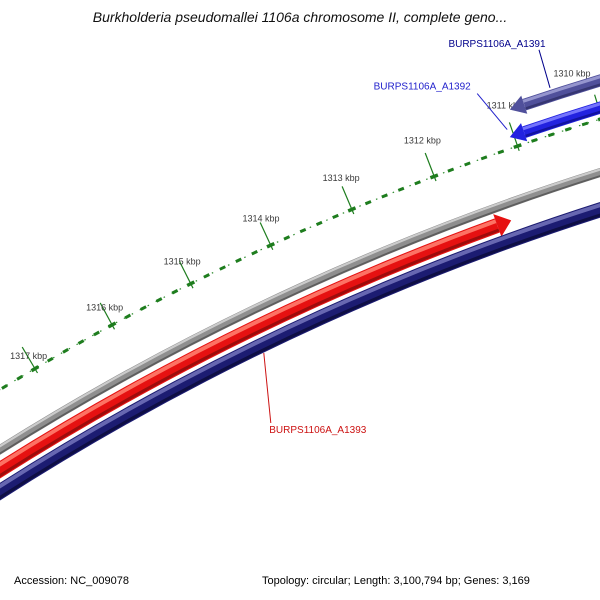 The image size is (600, 600). I want to click on ruler-tick-label: 1316 kbp, so click(104, 308).